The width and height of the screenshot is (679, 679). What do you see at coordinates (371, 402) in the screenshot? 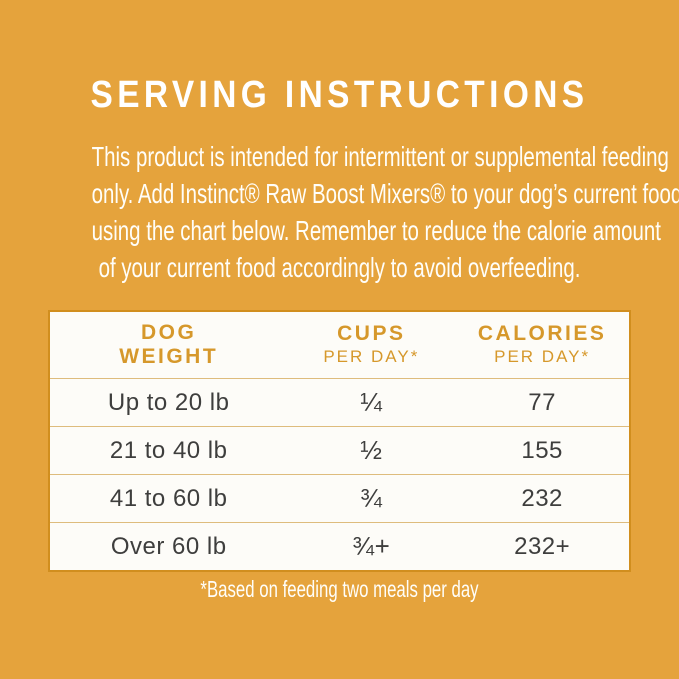
I see `cups-per-day-value: ¼` at bounding box center [371, 402].